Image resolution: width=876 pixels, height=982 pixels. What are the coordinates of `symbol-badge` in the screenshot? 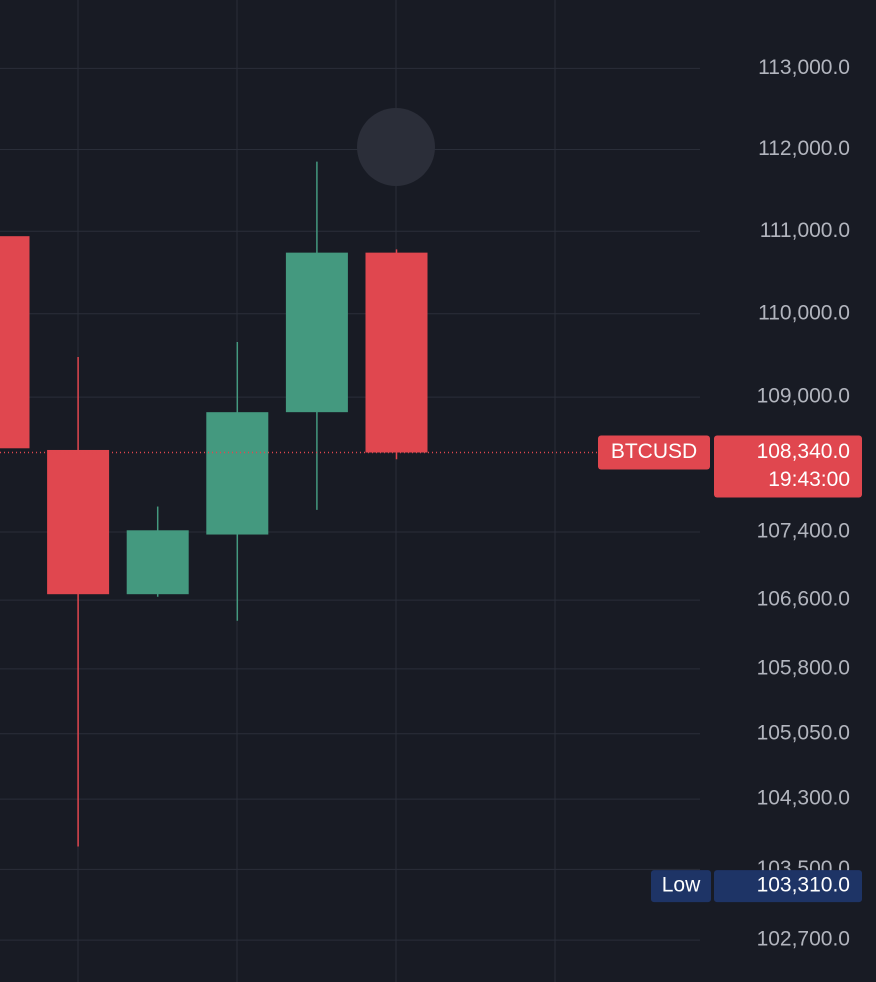 It's located at (654, 452).